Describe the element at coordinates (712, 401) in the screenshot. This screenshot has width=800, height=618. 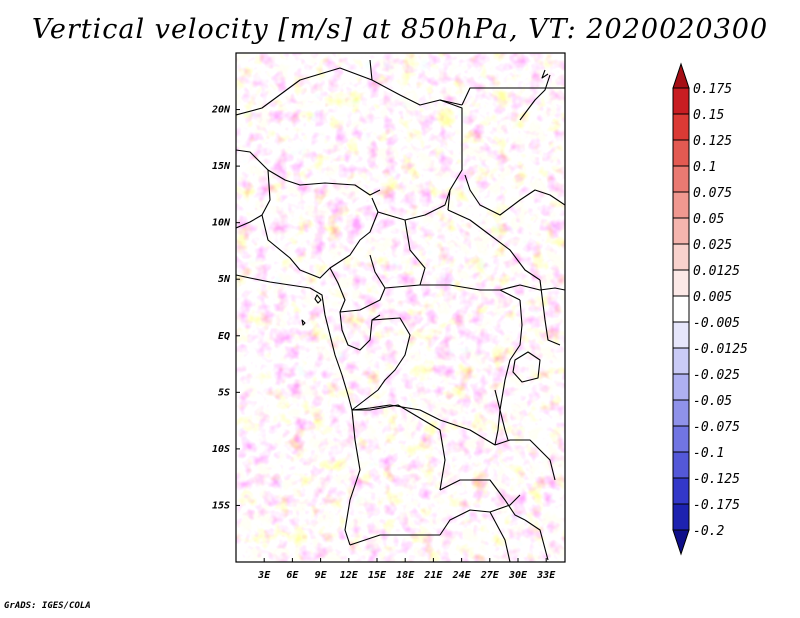
I see `colorbar-label: -0.05` at that location.